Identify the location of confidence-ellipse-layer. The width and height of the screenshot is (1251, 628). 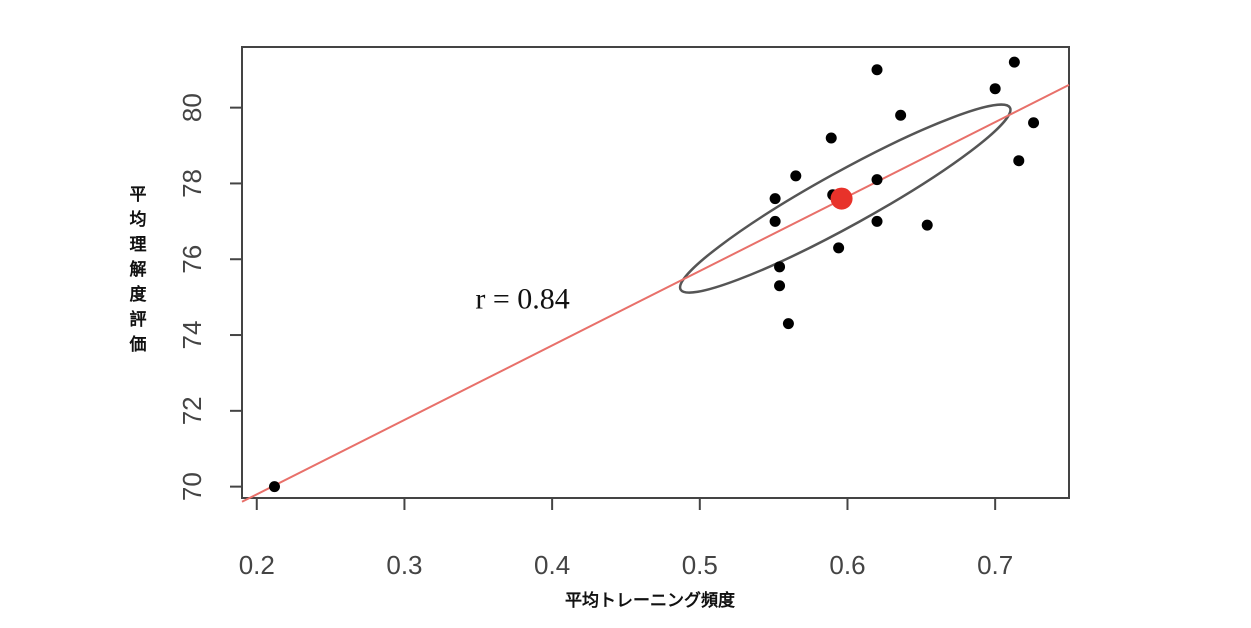
(845, 198).